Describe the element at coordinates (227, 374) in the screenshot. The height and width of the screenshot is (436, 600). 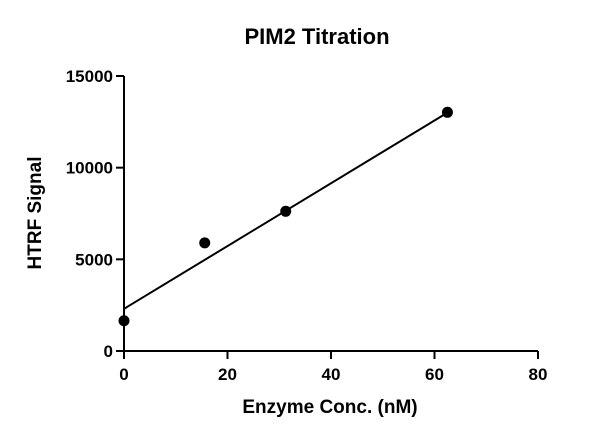
I see `x-tick-label: 20` at that location.